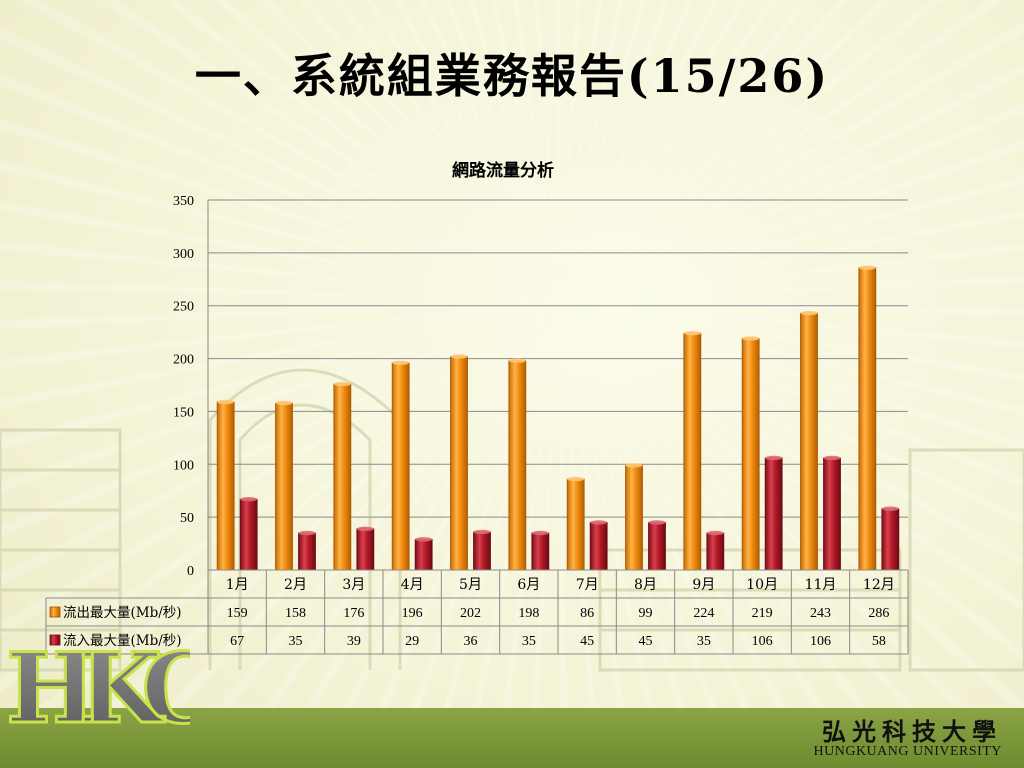 The image size is (1024, 768). What do you see at coordinates (907, 751) in the screenshot?
I see `university-name-en: HUNGKUANG UNIVERSITY` at bounding box center [907, 751].